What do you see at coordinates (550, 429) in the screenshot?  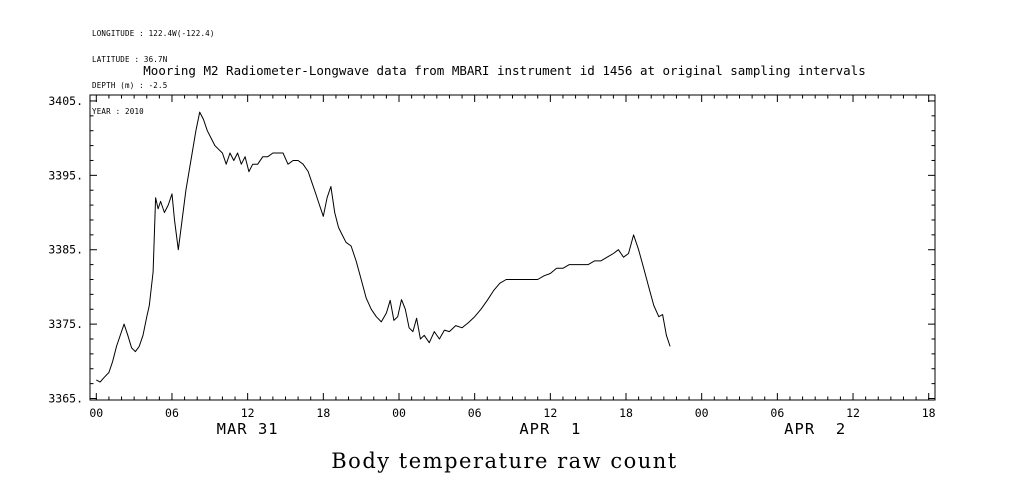 I see `x-date-label: APR 1` at bounding box center [550, 429].